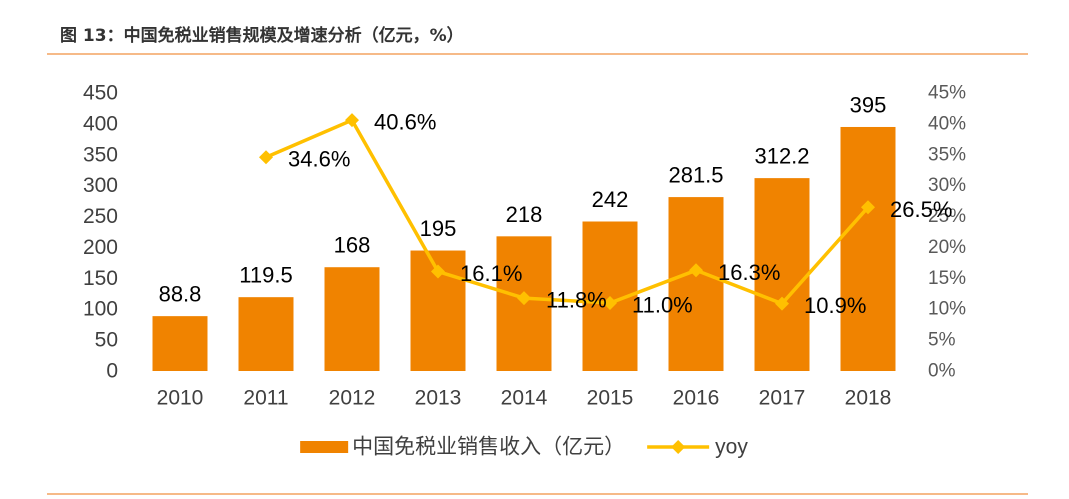  I want to click on yoy-marker-2017, so click(782, 303).